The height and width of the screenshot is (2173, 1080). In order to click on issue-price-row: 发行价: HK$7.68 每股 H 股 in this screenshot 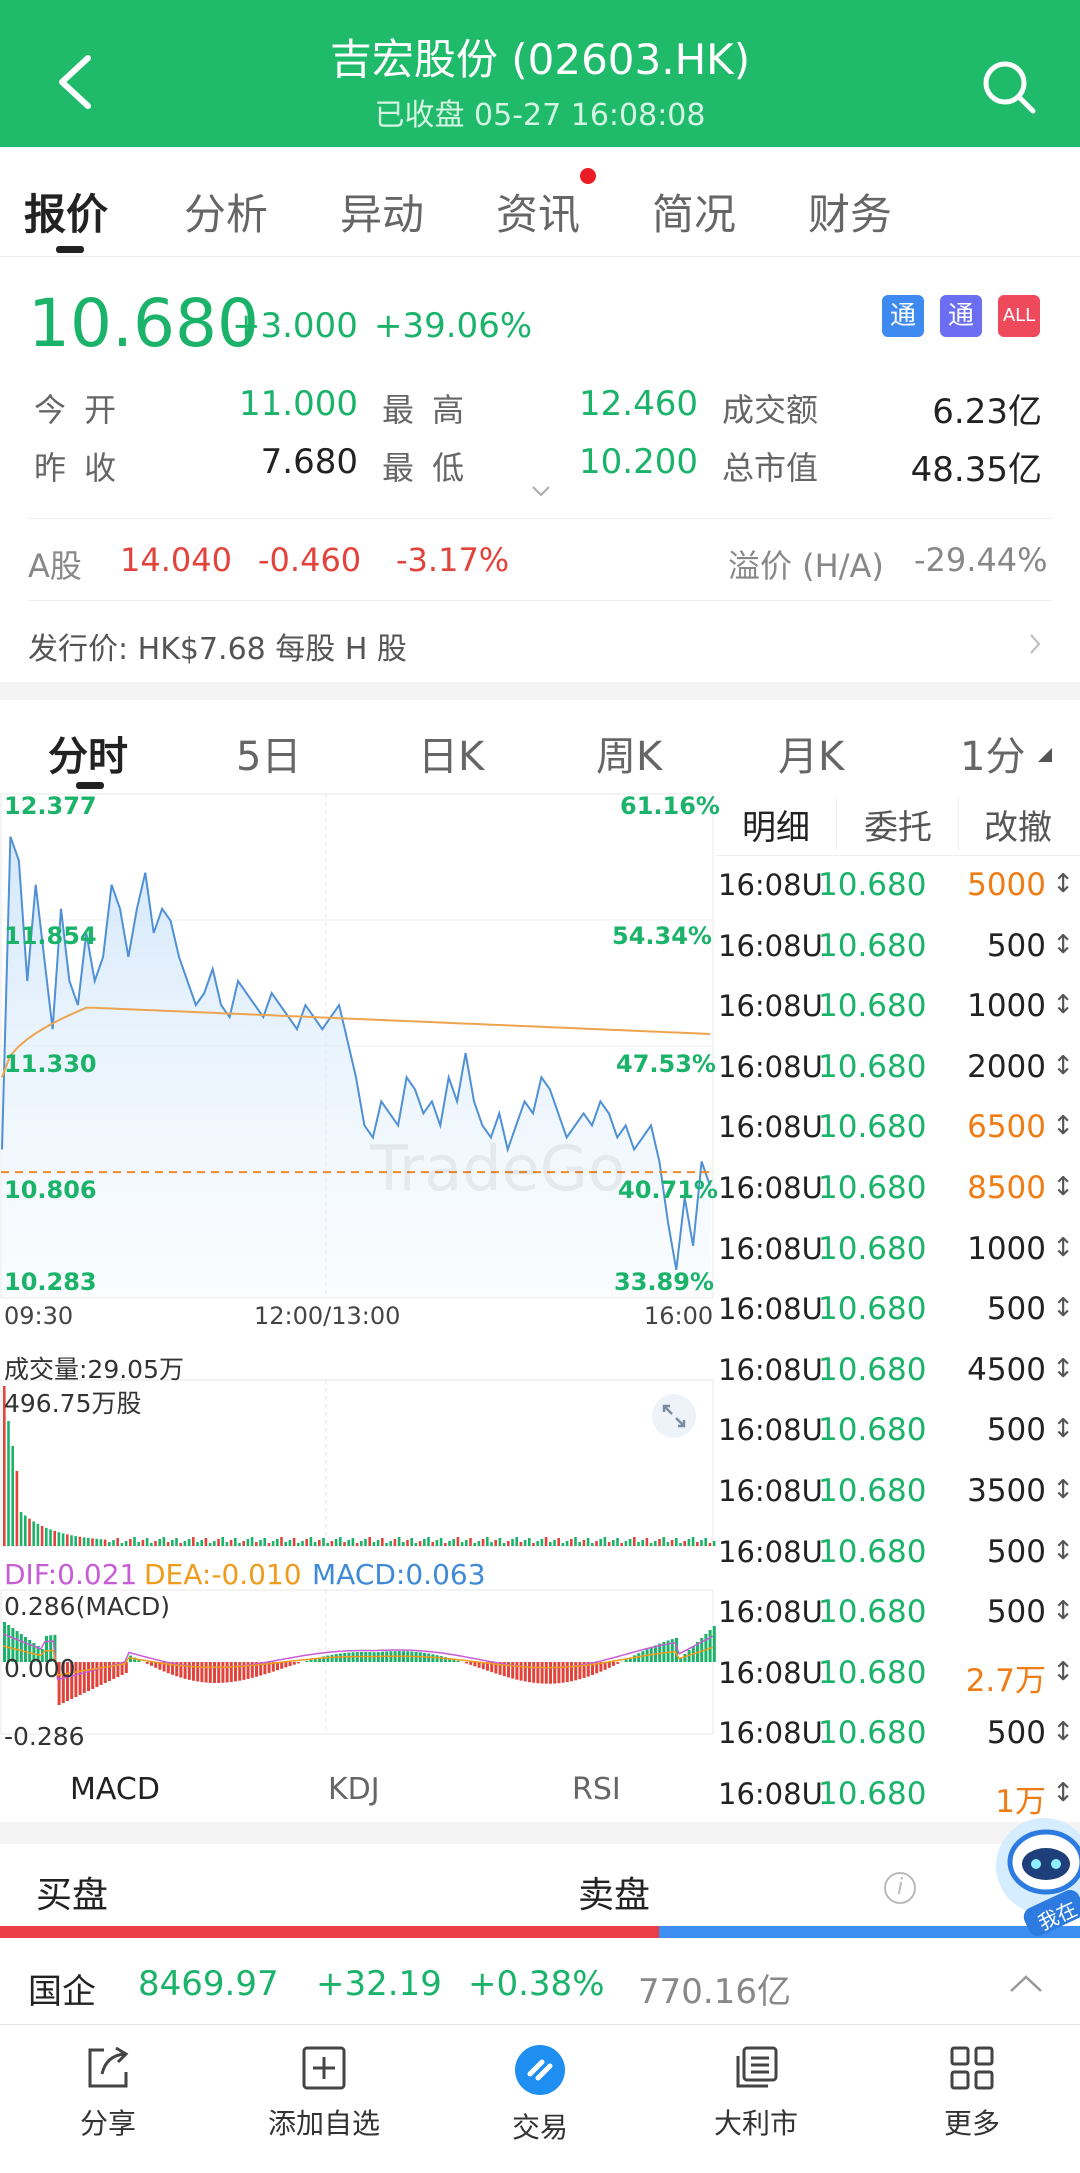, I will do `click(217, 649)`.